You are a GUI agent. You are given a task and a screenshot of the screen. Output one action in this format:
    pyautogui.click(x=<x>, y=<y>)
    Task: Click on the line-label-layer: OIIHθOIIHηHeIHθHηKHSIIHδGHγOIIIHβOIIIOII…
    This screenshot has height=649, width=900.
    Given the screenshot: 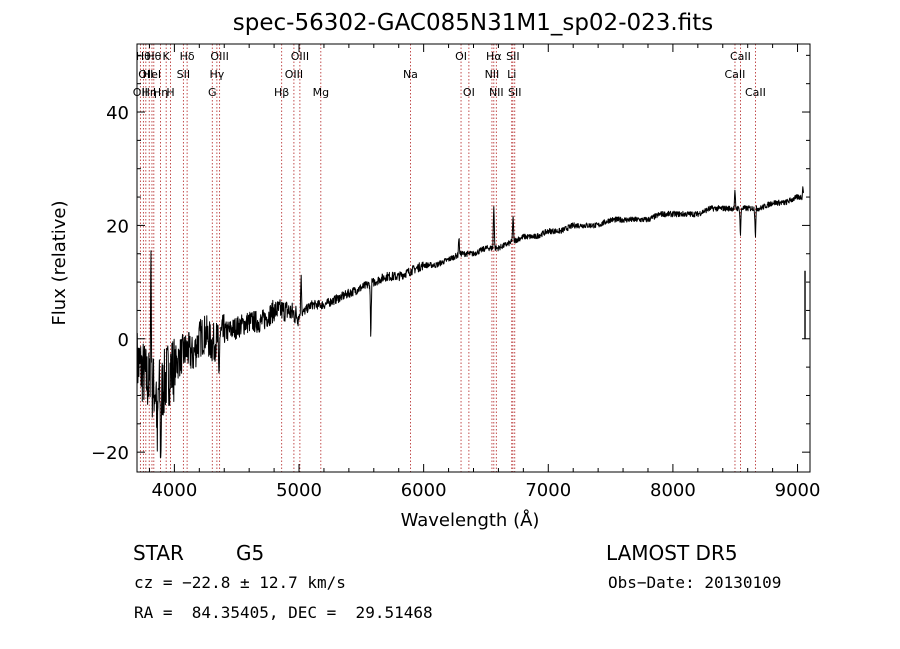 What is the action you would take?
    pyautogui.click(x=449, y=74)
    